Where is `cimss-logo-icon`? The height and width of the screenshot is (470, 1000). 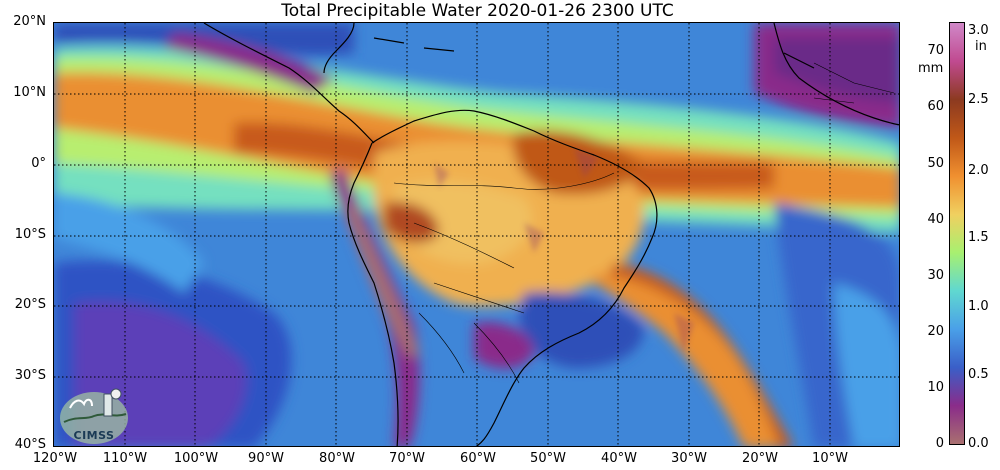
cimss-logo-icon is located at coordinates (94, 416).